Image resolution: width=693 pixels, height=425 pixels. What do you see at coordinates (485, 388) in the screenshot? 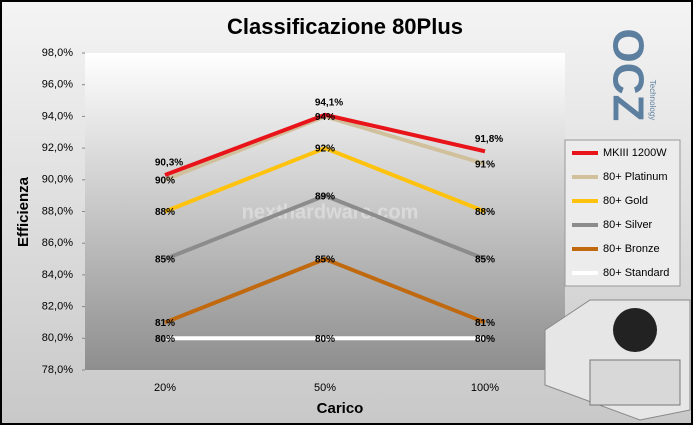
I see `x-tick-label: 100%` at bounding box center [485, 388].